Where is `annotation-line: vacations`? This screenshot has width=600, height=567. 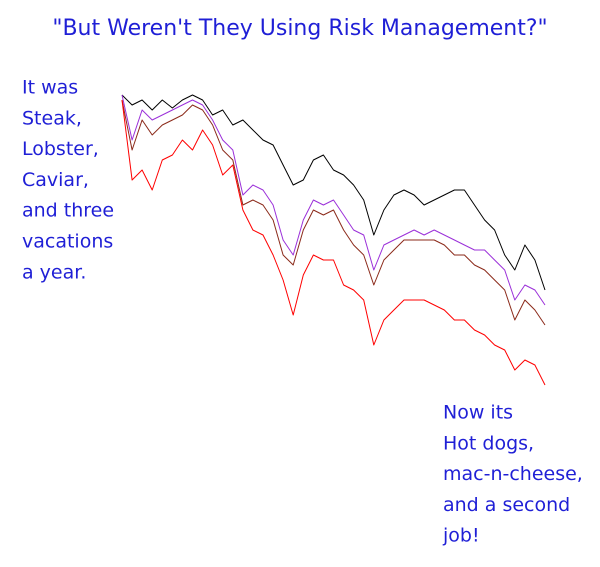 annotation-line: vacations is located at coordinates (67, 242).